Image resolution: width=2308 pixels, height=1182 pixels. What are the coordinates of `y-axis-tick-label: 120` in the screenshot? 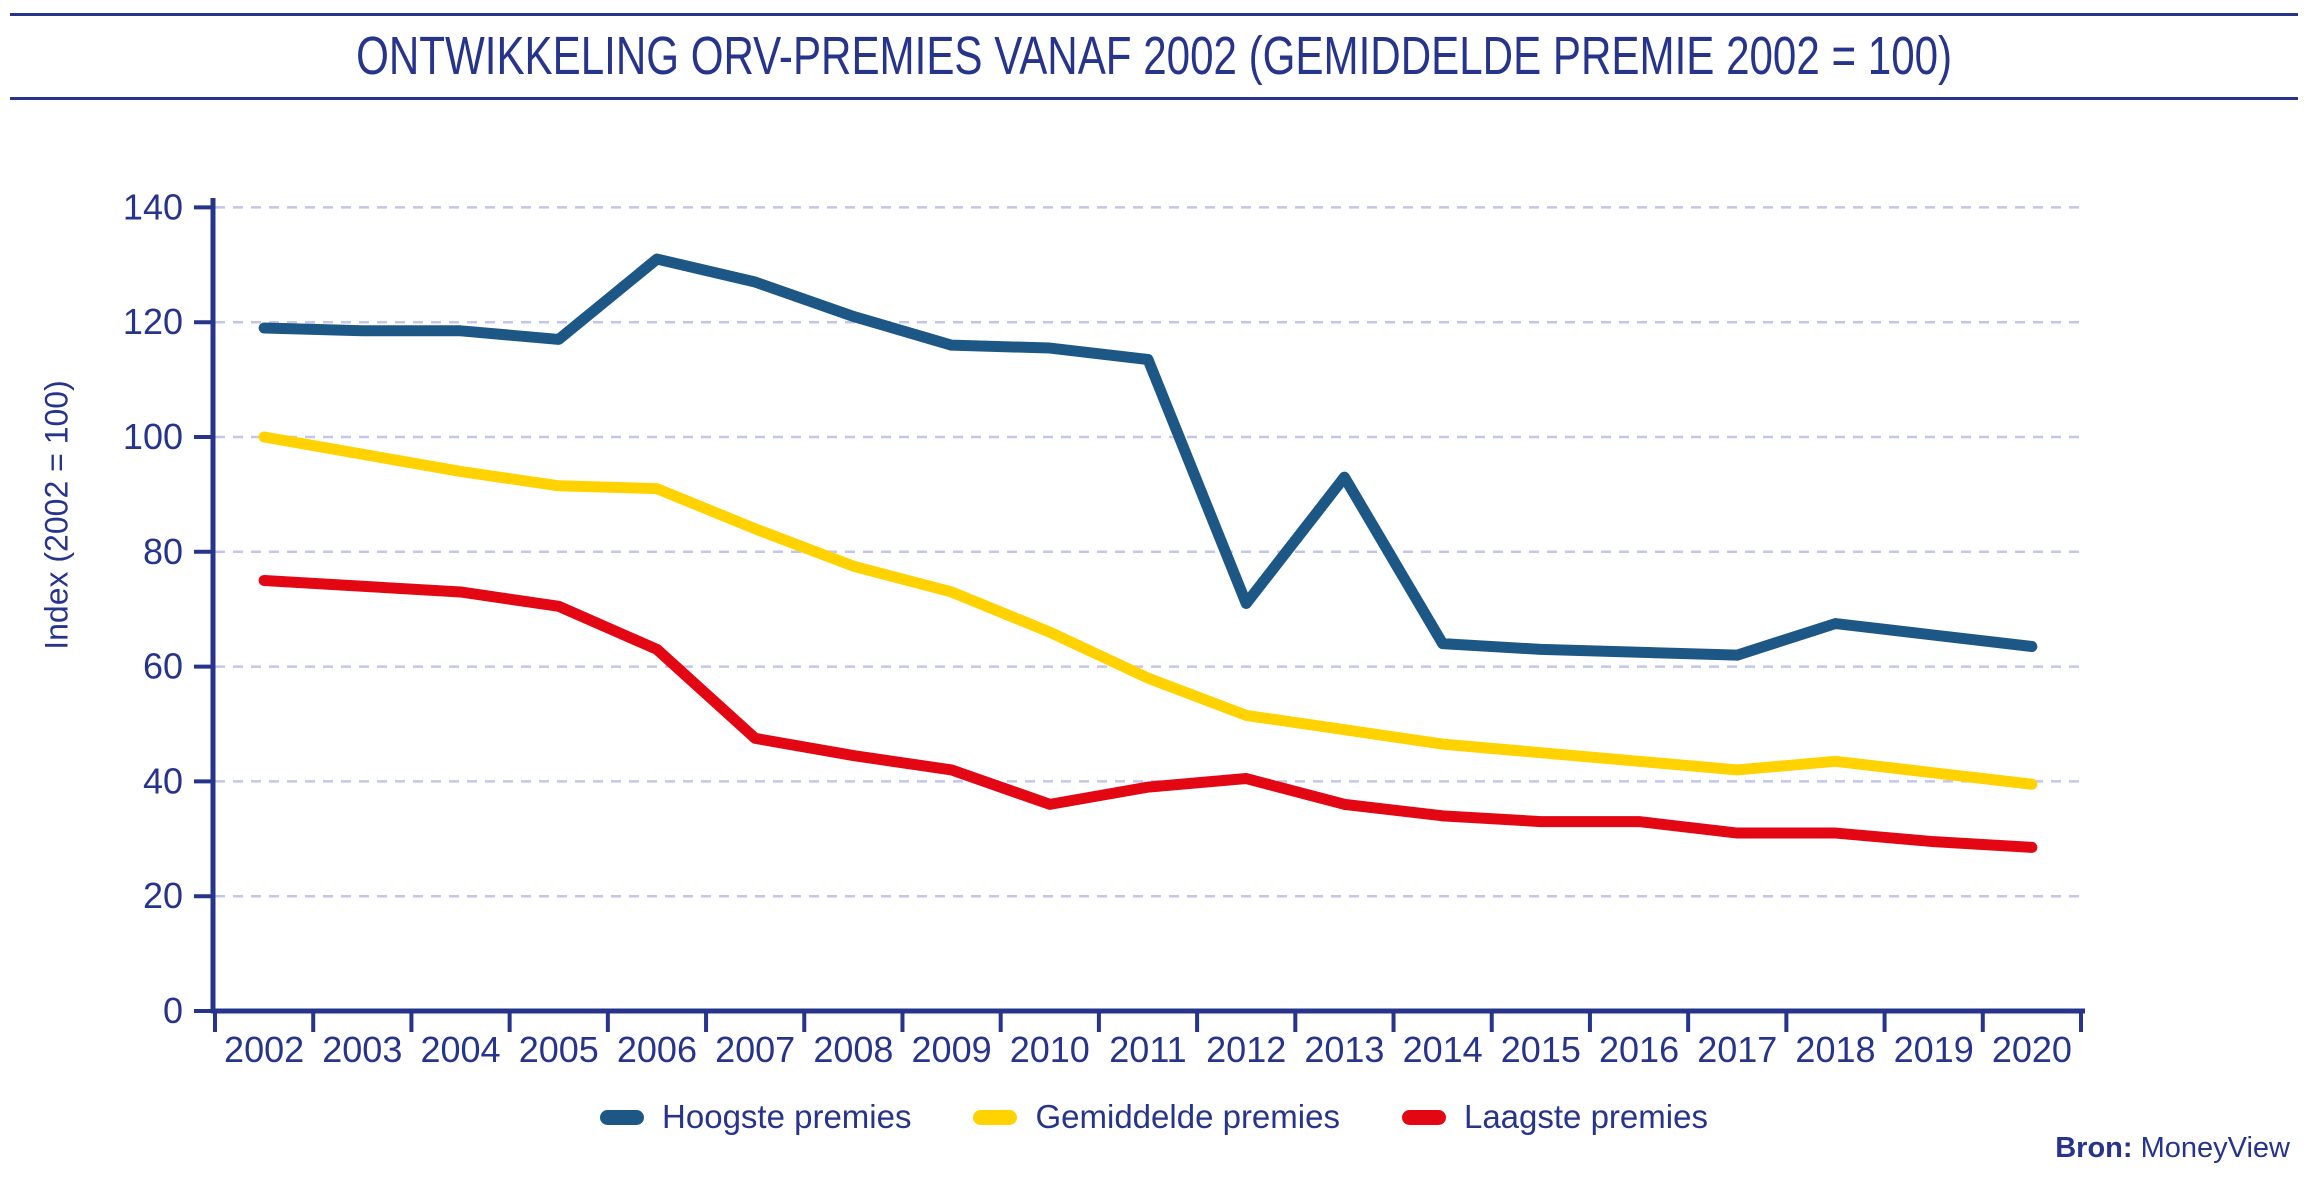 It's located at (153, 321).